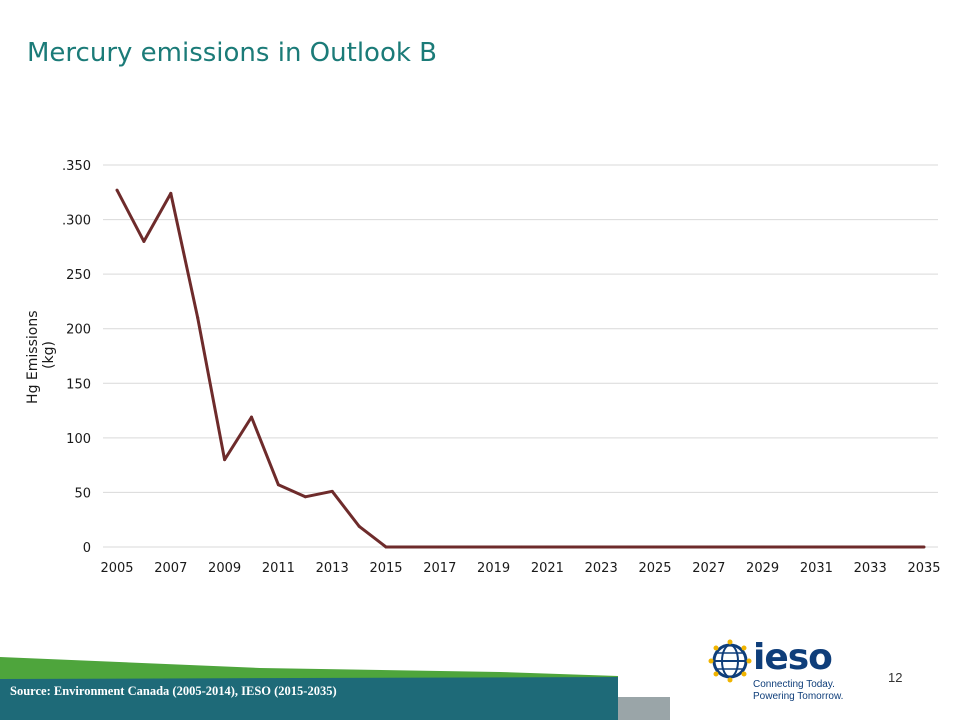 The width and height of the screenshot is (960, 720). Describe the element at coordinates (78, 275) in the screenshot. I see `y-tick-label: 250` at that location.